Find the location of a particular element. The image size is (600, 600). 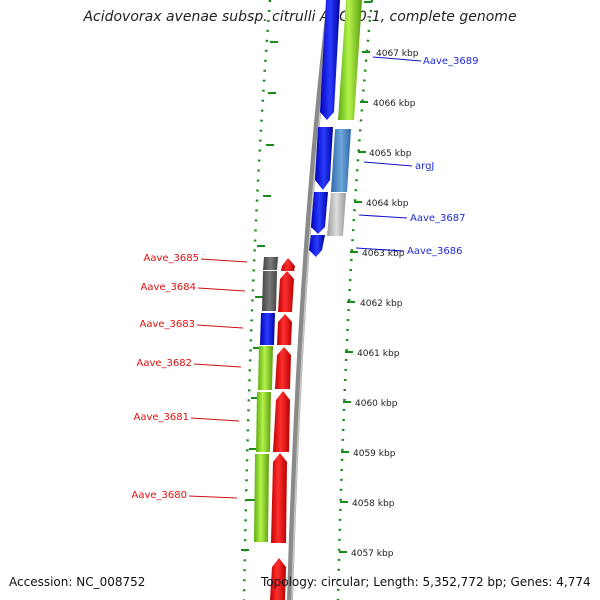

gene-label: Aave_3687 is located at coordinates (438, 218).